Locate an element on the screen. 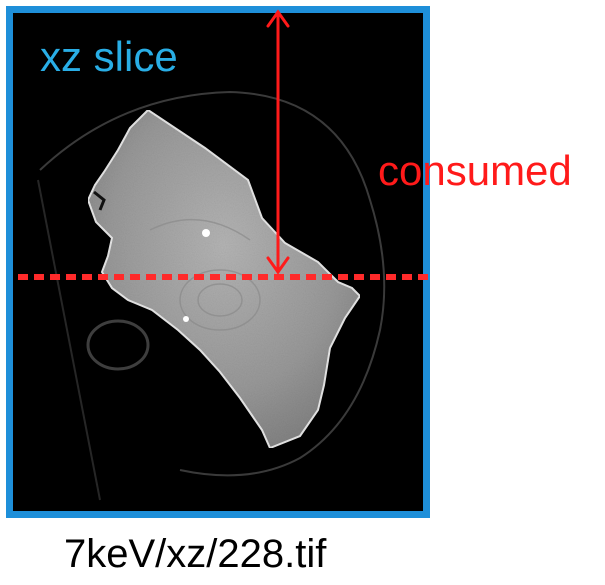  file-caption: 7keV/xz/228.tif is located at coordinates (195, 554).